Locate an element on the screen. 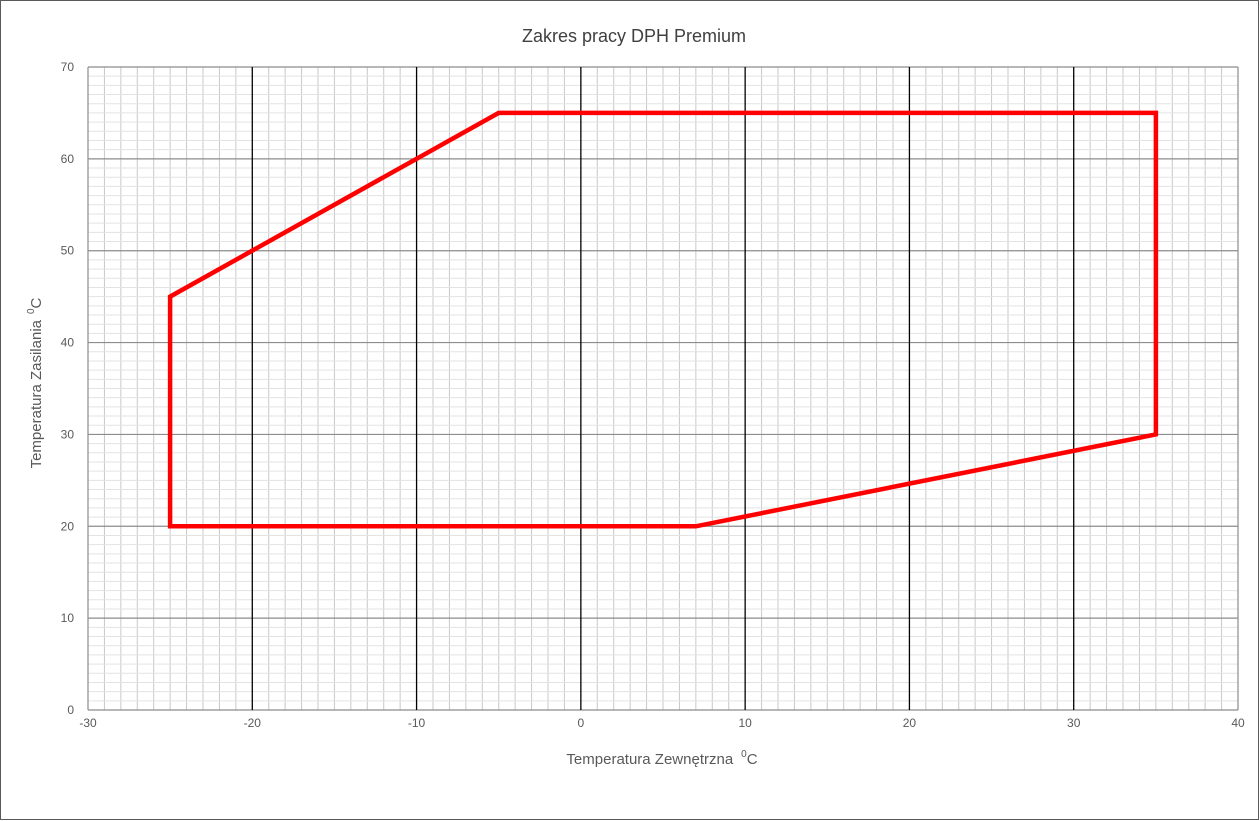  x-tick-labels: -30 -20 -10 0 10 20 30 40 is located at coordinates (662, 723).